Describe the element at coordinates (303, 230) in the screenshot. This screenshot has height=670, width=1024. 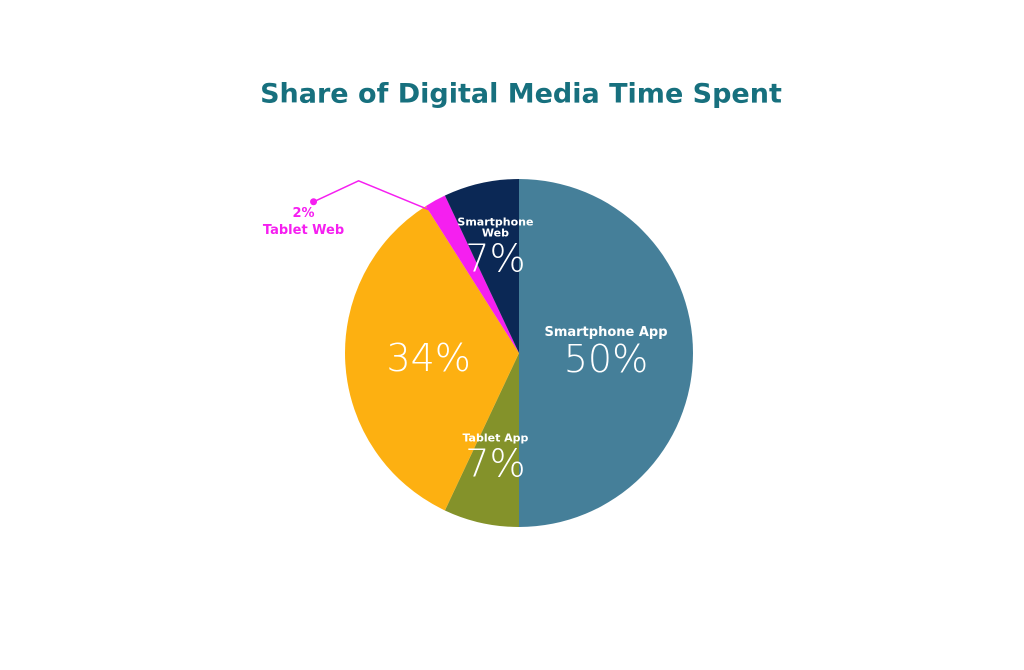
I see `slice-name: Tablet Web` at that location.